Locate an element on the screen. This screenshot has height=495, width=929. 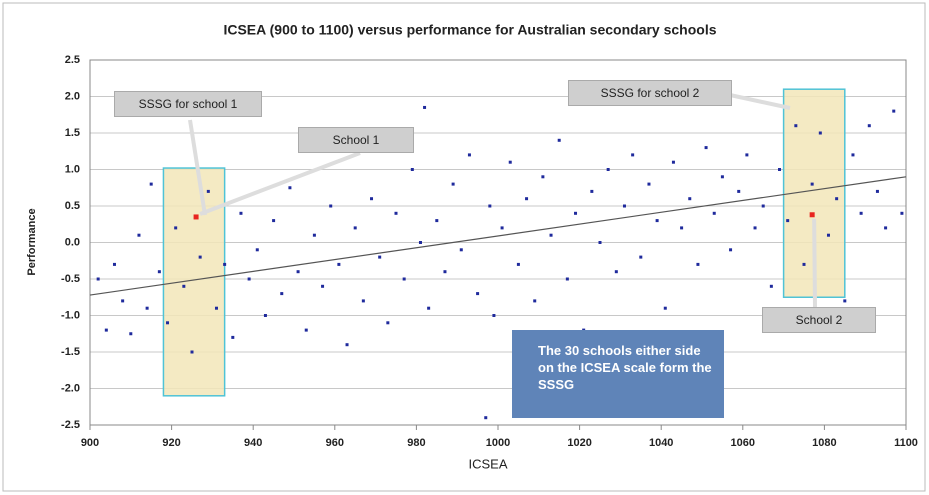
highlight-point is located at coordinates (196, 217).